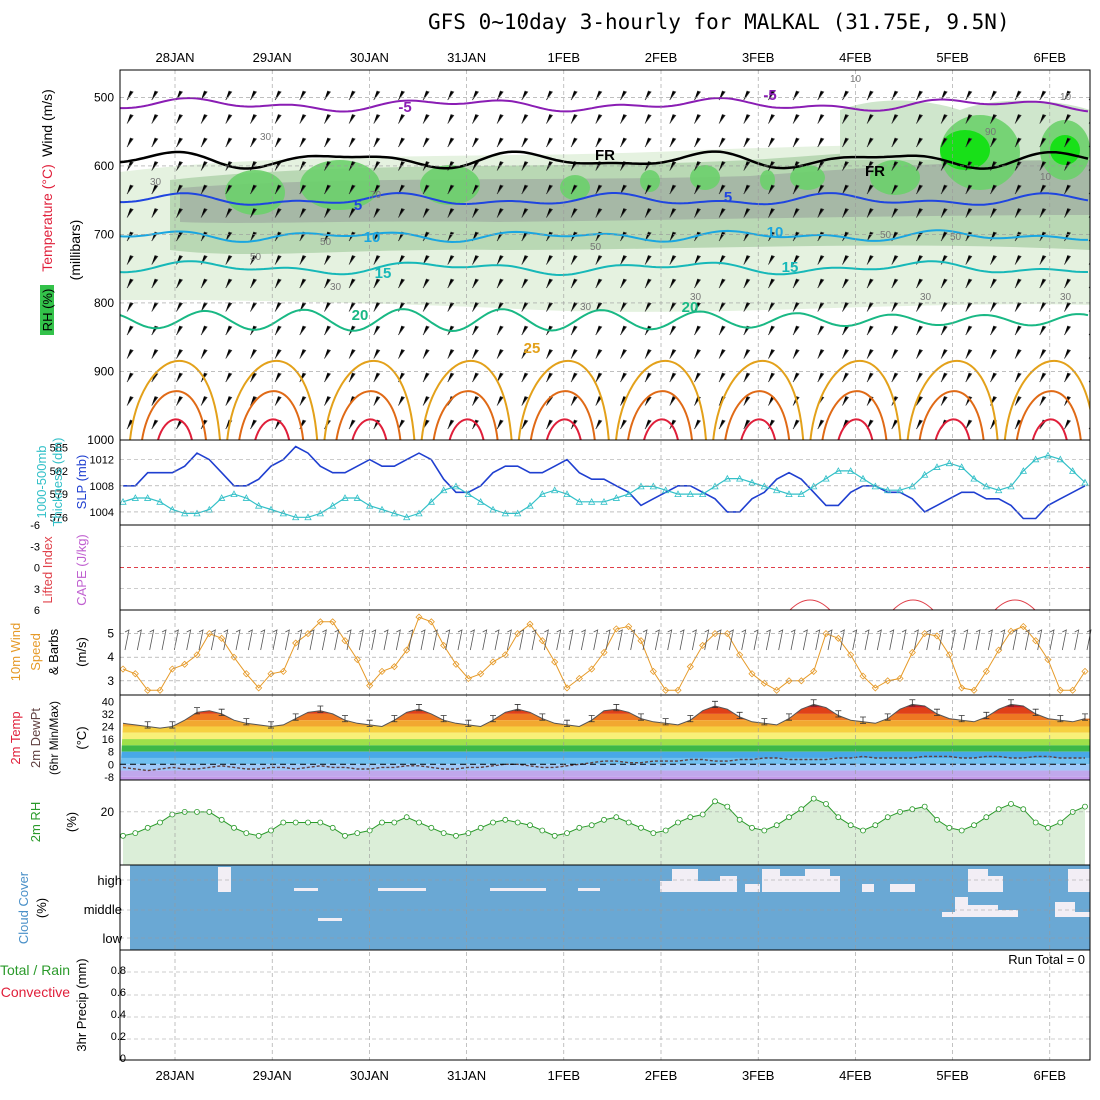 This screenshot has height=1100, width=1100. What do you see at coordinates (605, 1005) in the screenshot?
I see `panel-frame-precip` at bounding box center [605, 1005].